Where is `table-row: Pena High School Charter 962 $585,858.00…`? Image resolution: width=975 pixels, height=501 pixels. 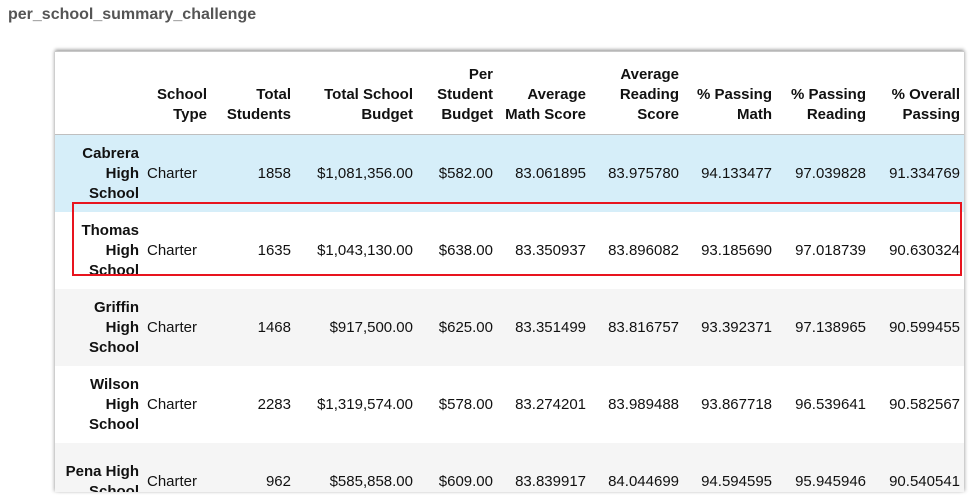 table-row: Pena High School Charter 962 $585,858.00… is located at coordinates (509, 467).